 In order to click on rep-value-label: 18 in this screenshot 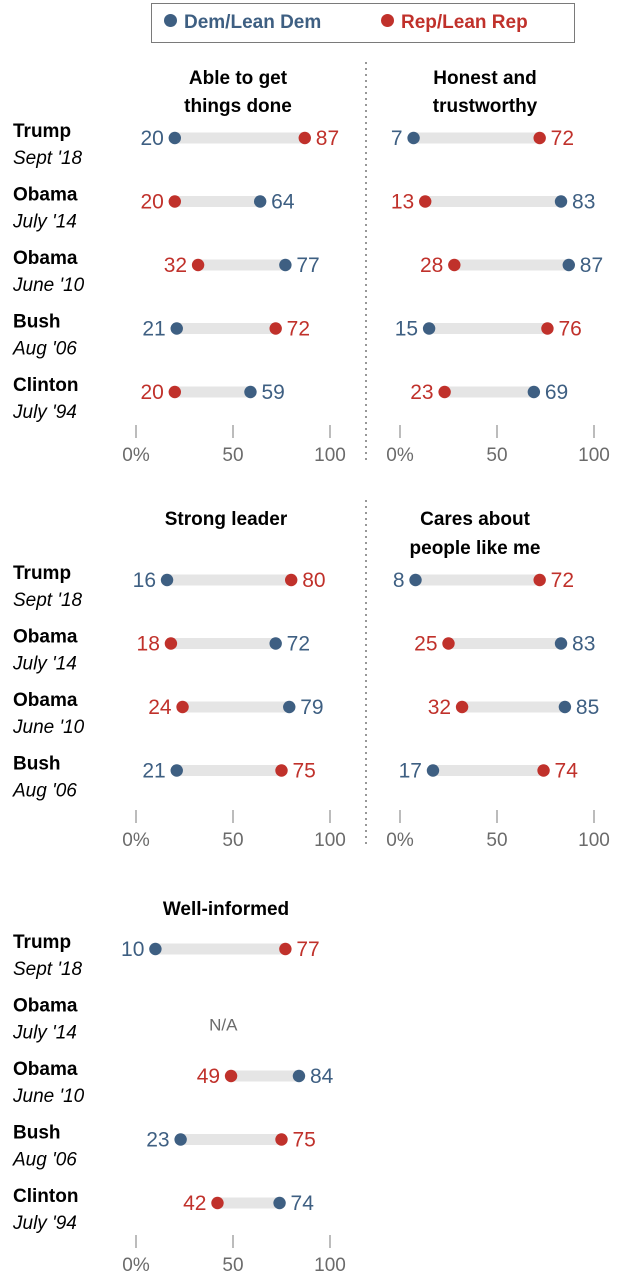, I will do `click(148, 644)`.